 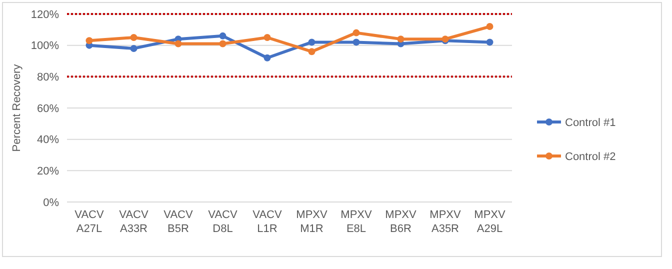 What do you see at coordinates (48, 140) in the screenshot?
I see `y-tick-label: 40%` at bounding box center [48, 140].